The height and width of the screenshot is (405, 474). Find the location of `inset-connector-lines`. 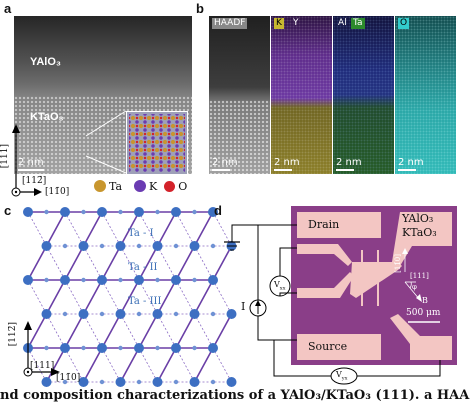

inset-connector-lines is located at coordinates (106, 142).